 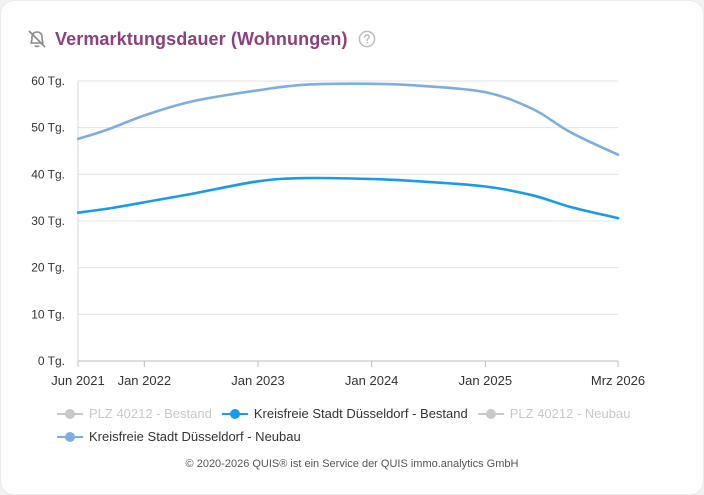 I want to click on card-title: Vermarktungsdauer (Wohnungen), so click(x=201, y=38).